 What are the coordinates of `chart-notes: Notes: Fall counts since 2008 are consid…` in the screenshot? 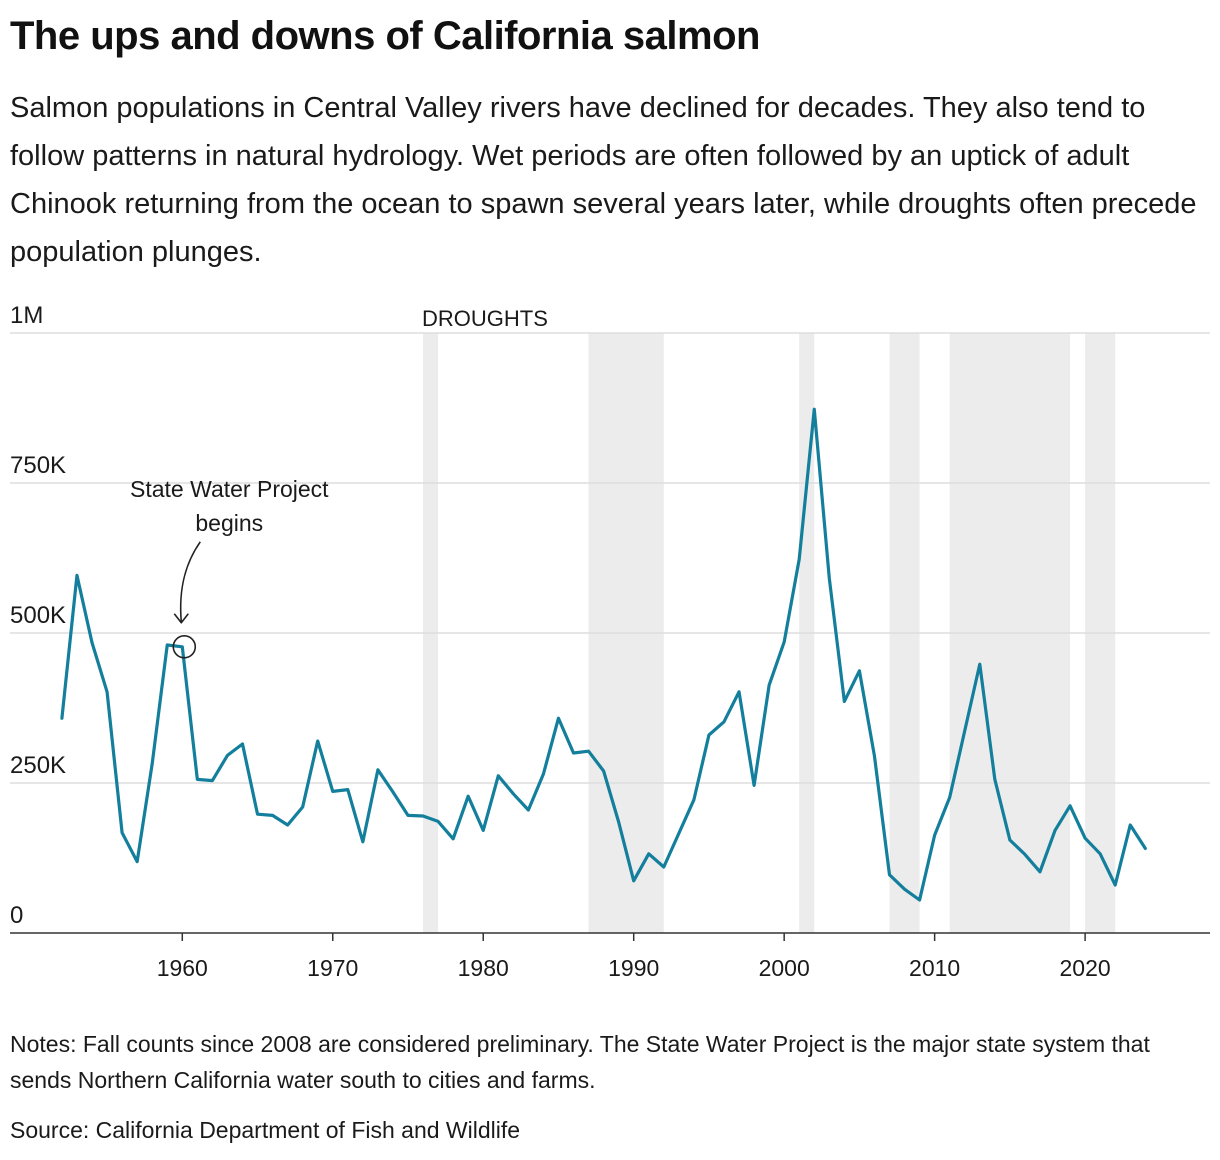 It's located at (580, 1062).